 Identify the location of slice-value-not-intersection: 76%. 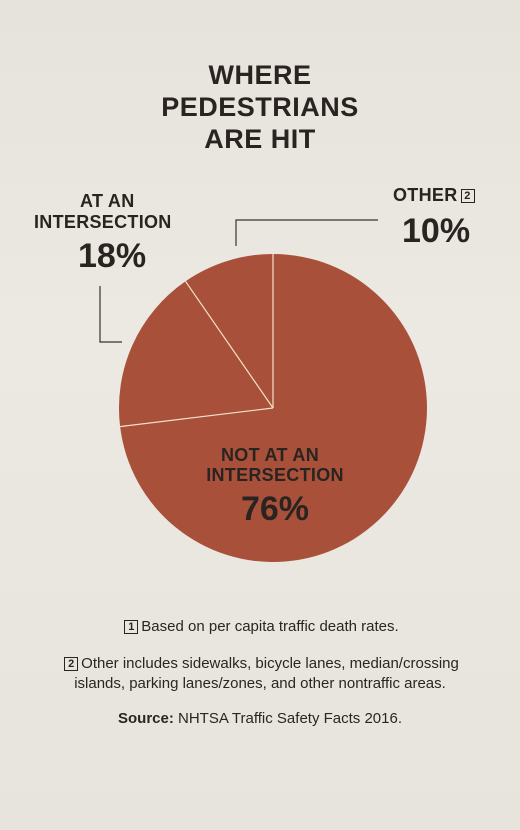
(275, 509).